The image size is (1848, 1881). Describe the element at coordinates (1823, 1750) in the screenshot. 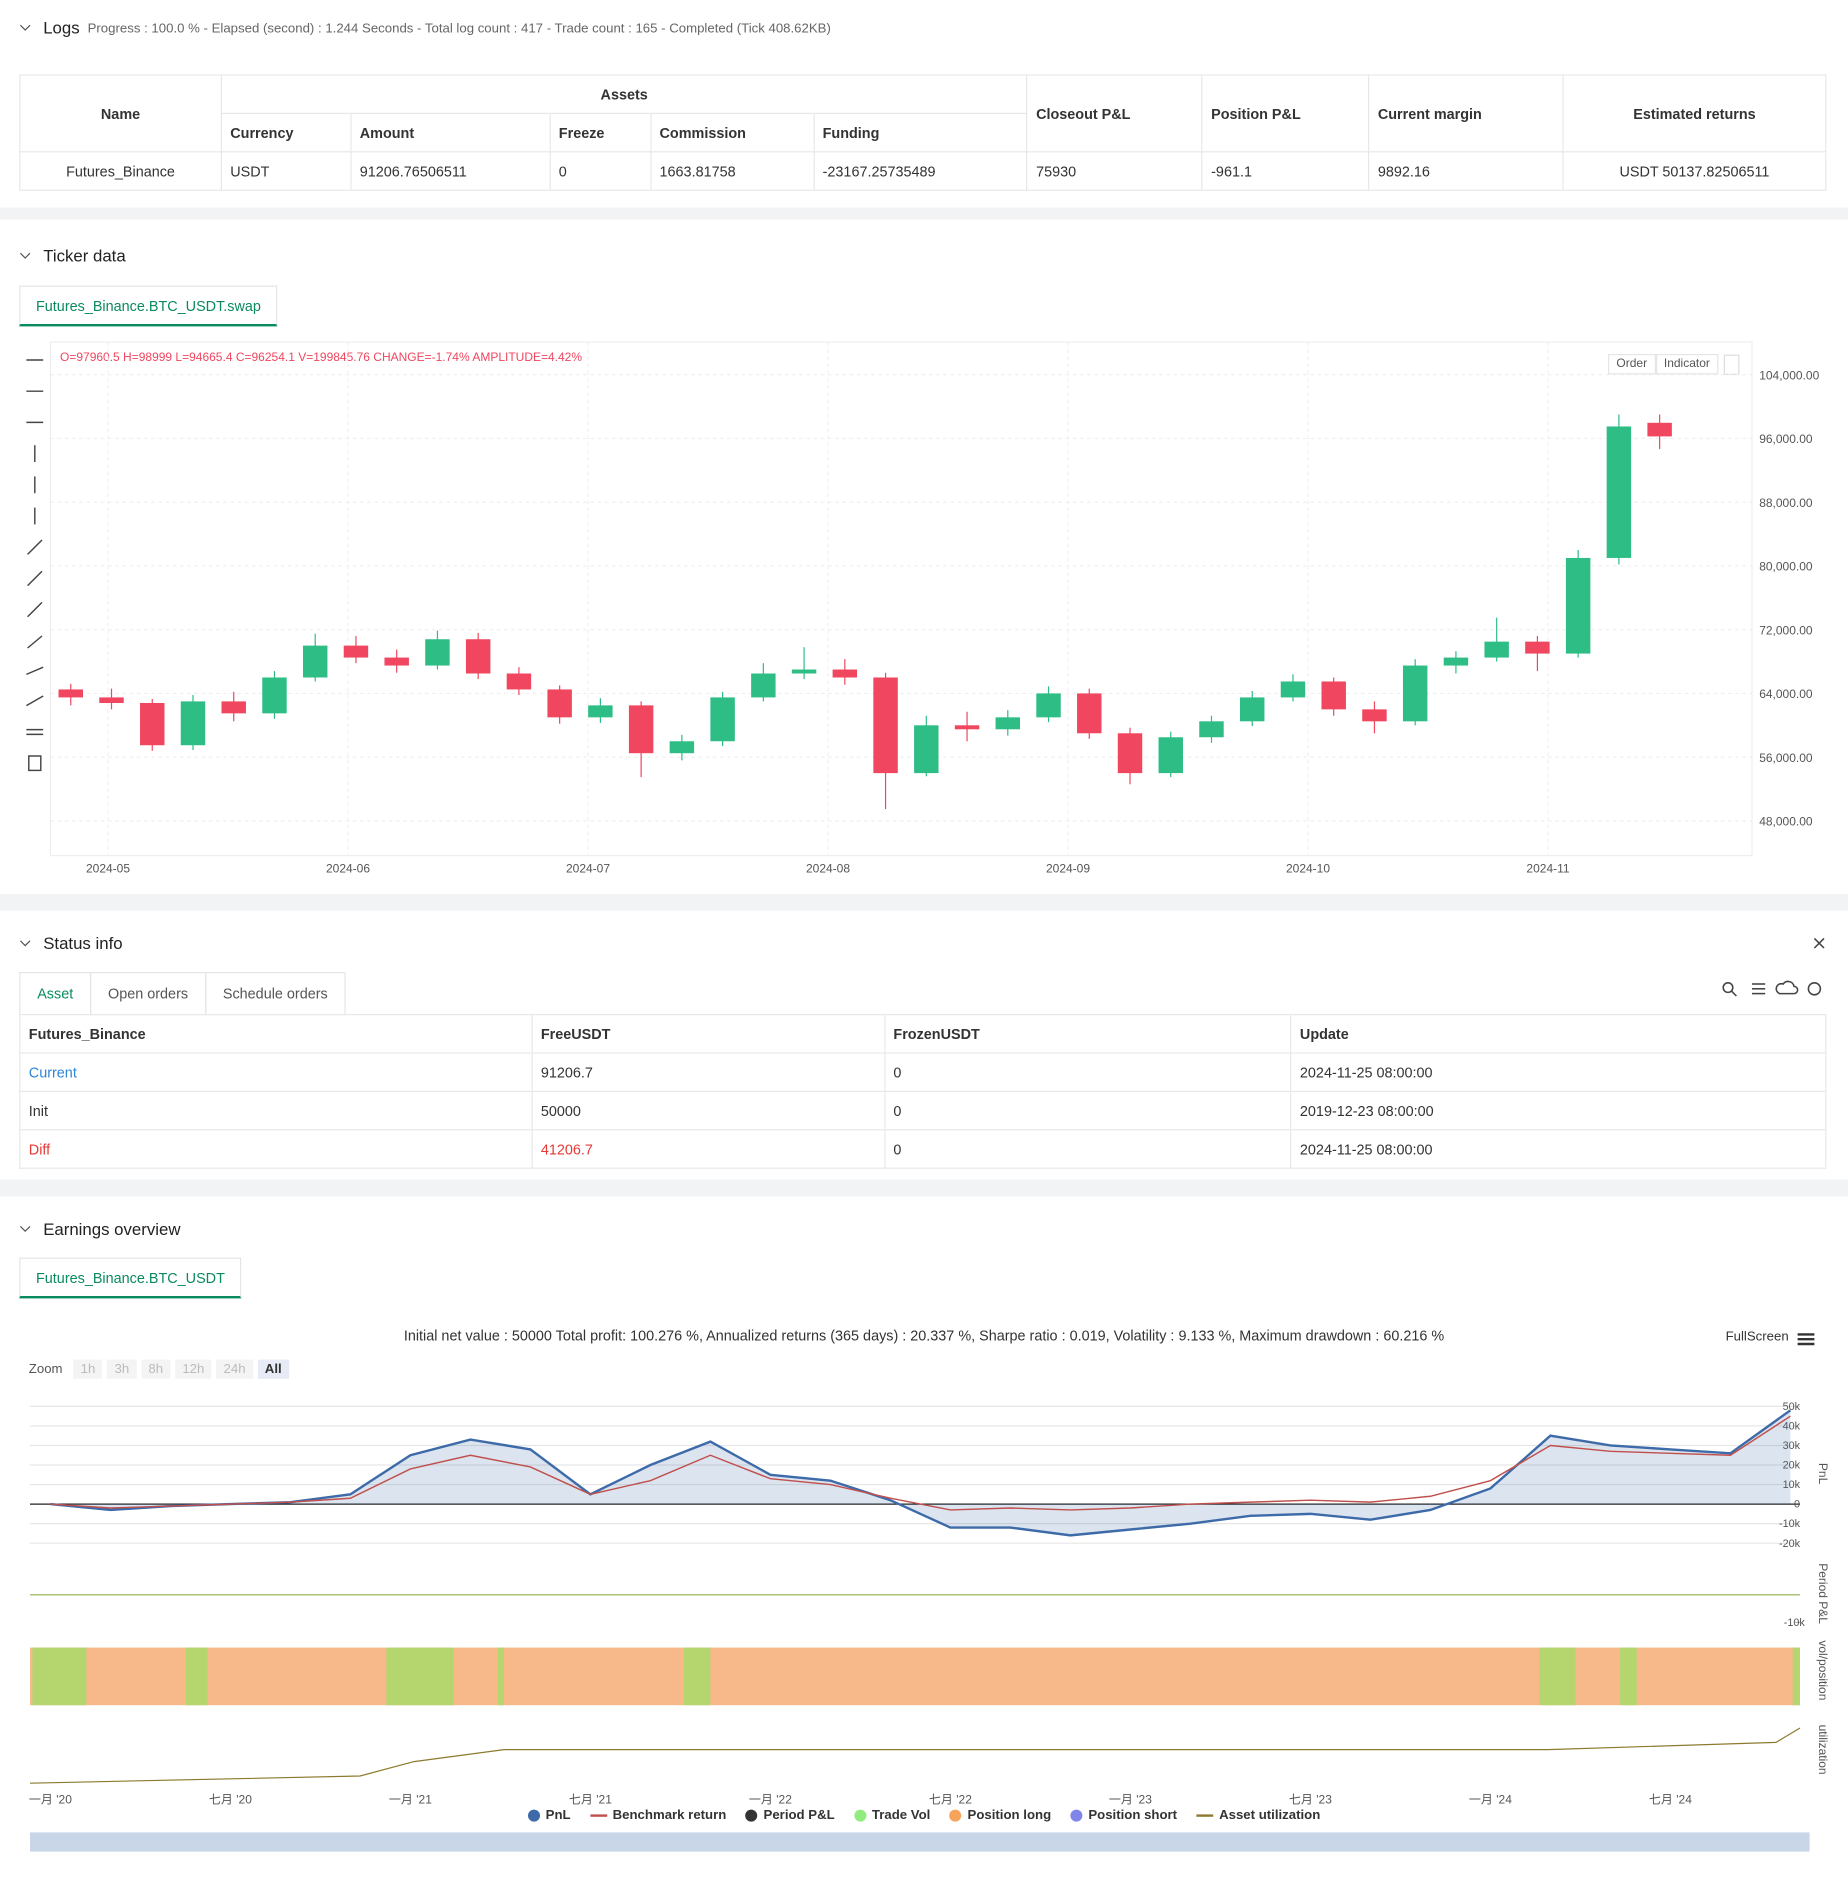

I see `axis-title: utilization` at that location.